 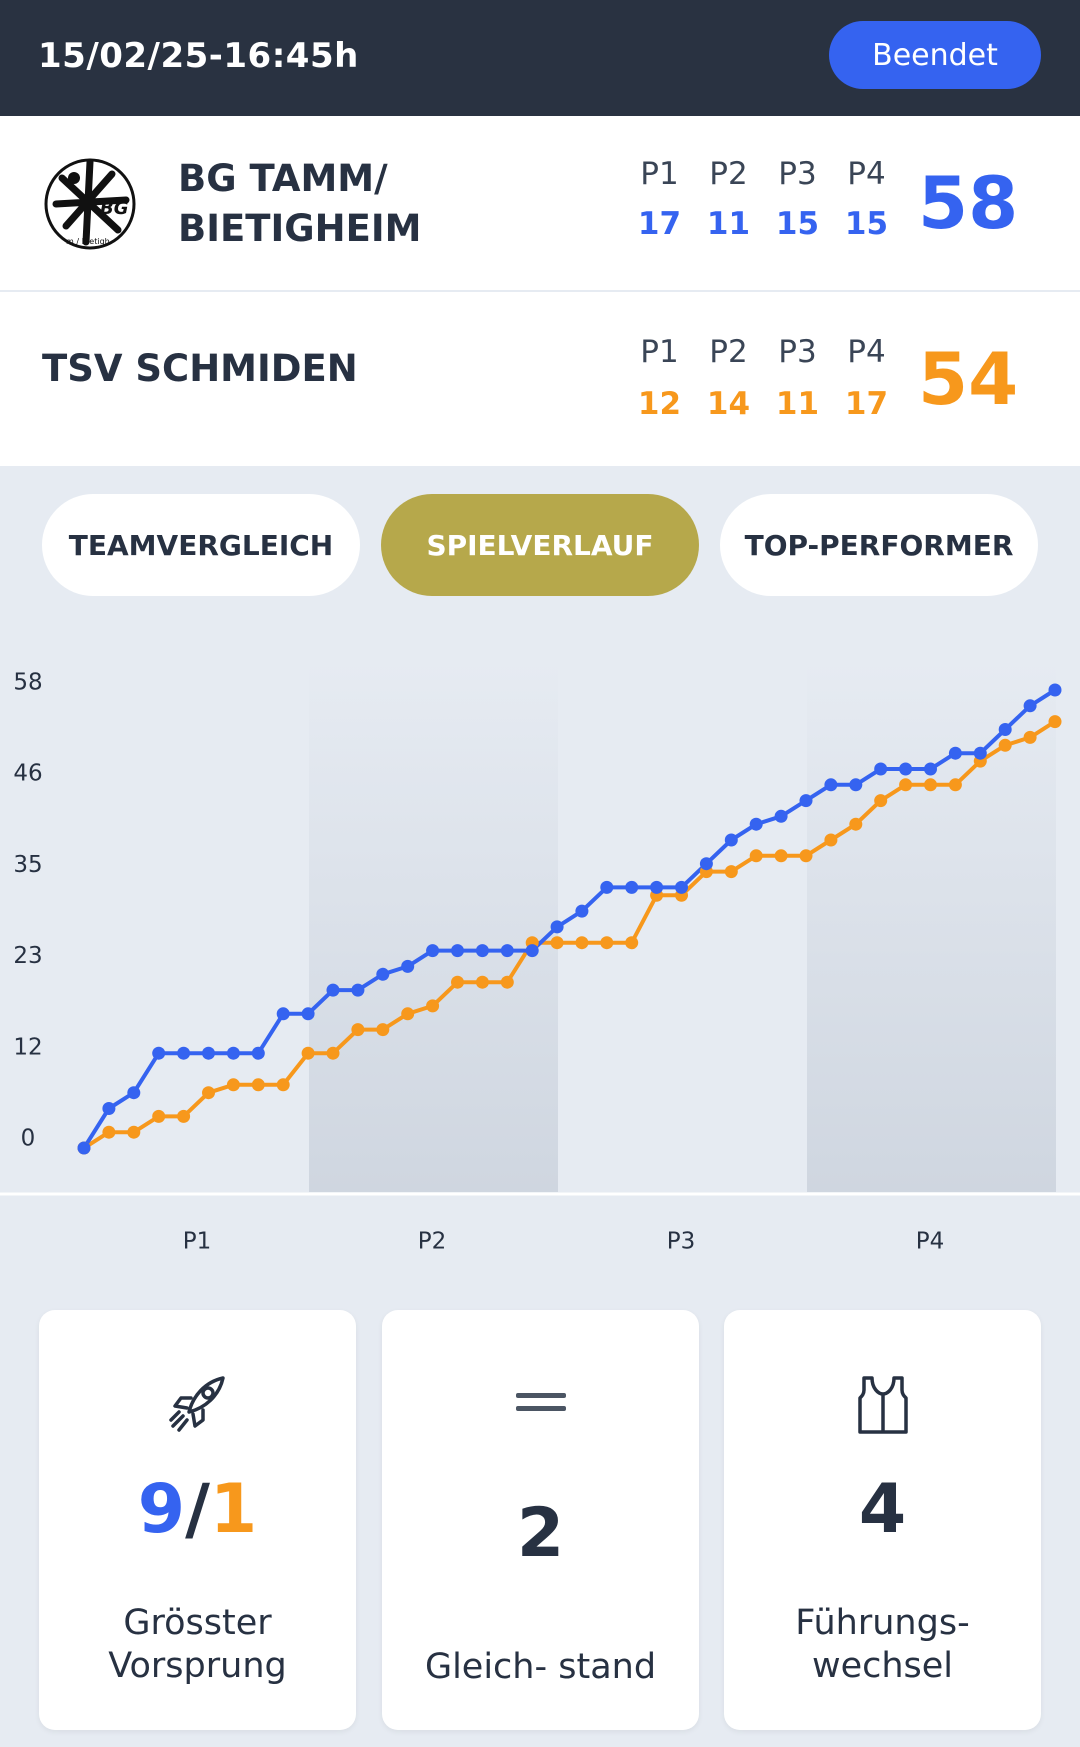 I want to click on home-period: P2 11, so click(x=728, y=199).